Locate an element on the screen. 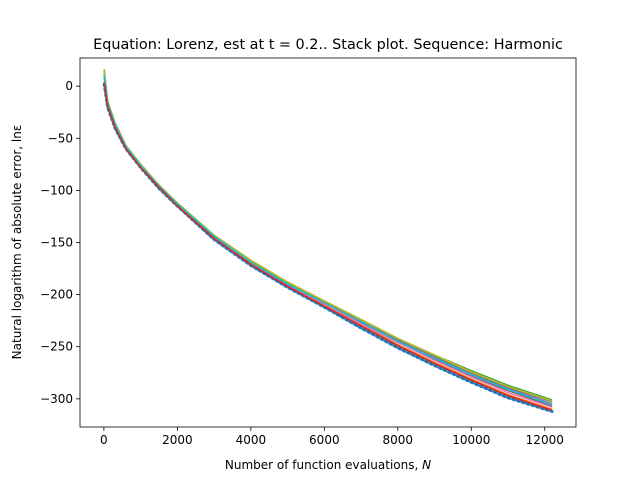 The image size is (640, 484). y-tick-label: −50 is located at coordinates (60, 138).